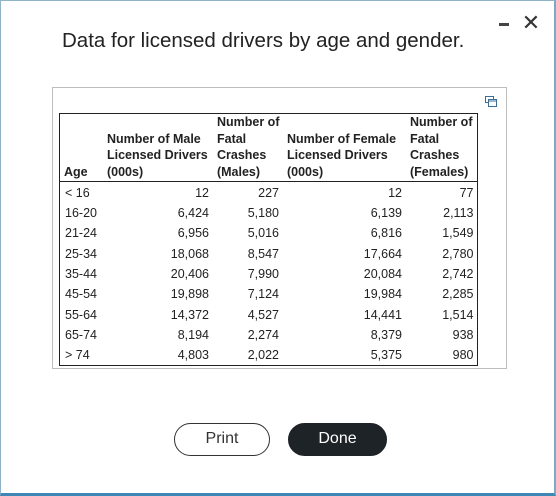  Describe the element at coordinates (81, 334) in the screenshot. I see `cell-age: 65-74` at that location.